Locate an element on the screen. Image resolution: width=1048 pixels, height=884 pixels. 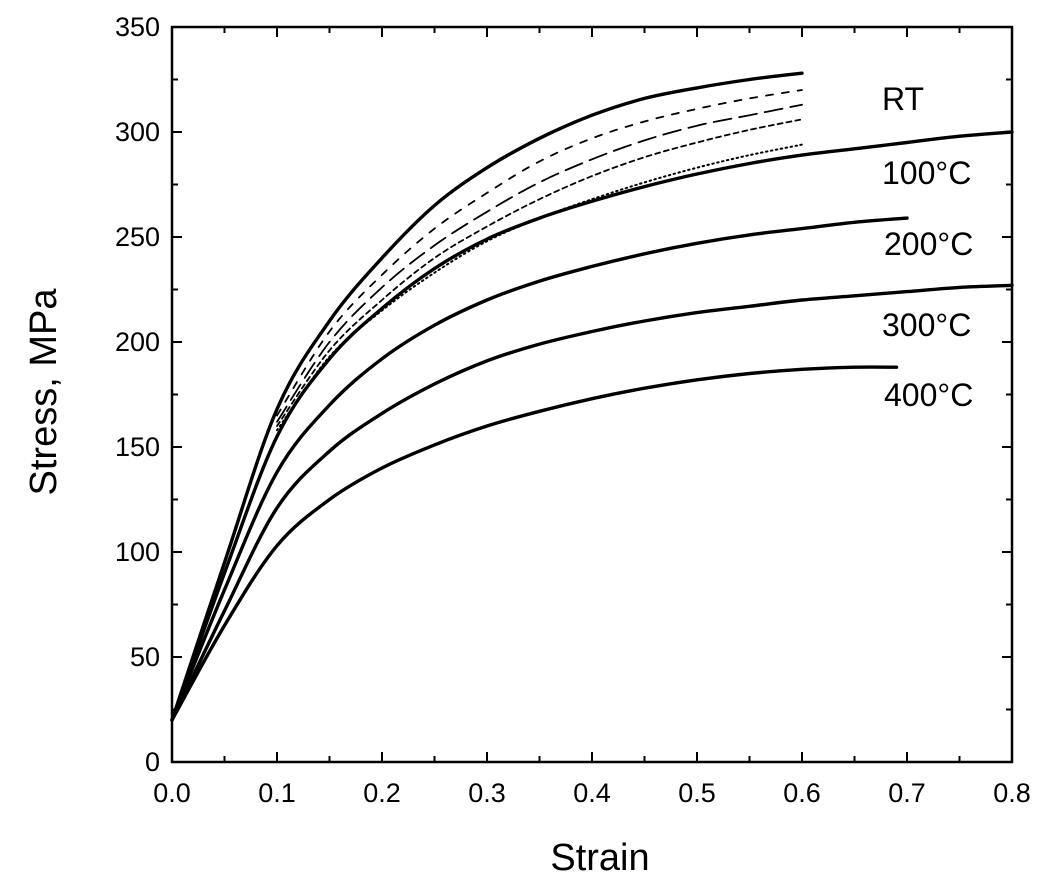
y-tick-label: 50 is located at coordinates (145, 657).